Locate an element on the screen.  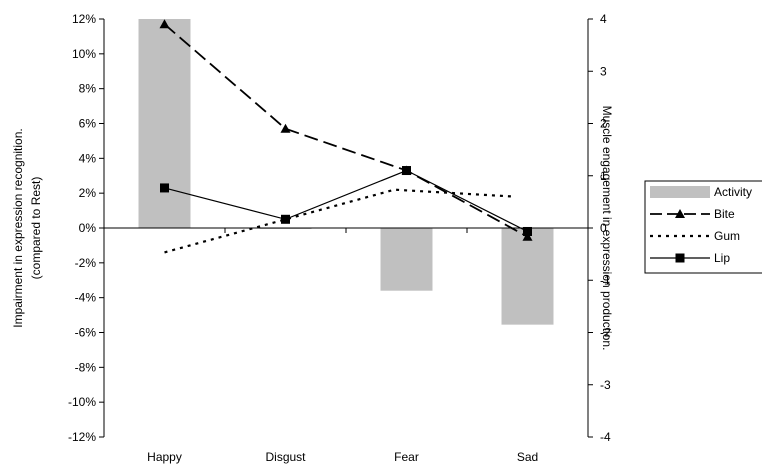
right-tick-label: 4 is located at coordinates (603, 19).